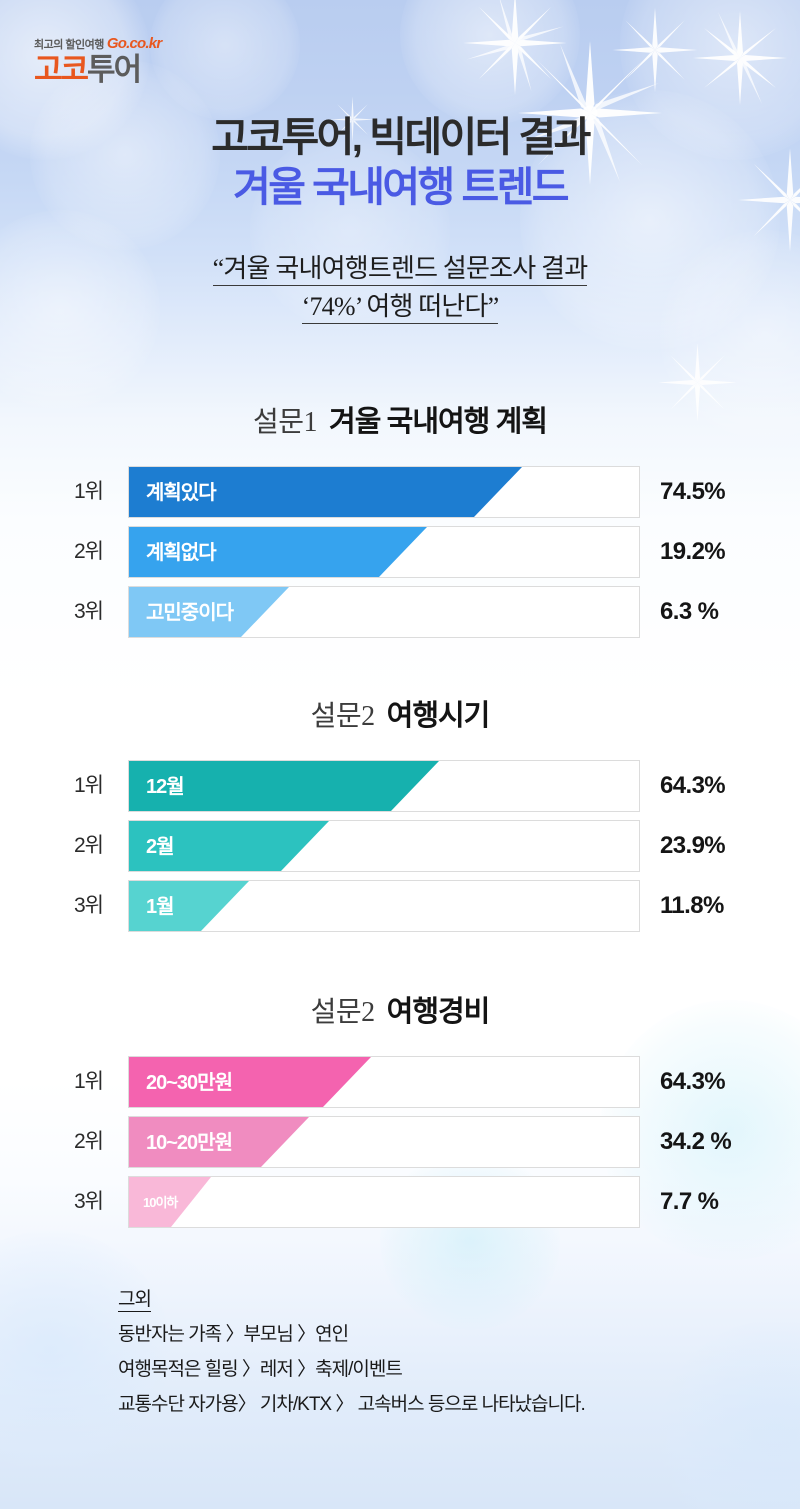 This screenshot has height=1509, width=800. What do you see at coordinates (689, 1201) in the screenshot?
I see `bar-value-label: 7.7 %` at bounding box center [689, 1201].